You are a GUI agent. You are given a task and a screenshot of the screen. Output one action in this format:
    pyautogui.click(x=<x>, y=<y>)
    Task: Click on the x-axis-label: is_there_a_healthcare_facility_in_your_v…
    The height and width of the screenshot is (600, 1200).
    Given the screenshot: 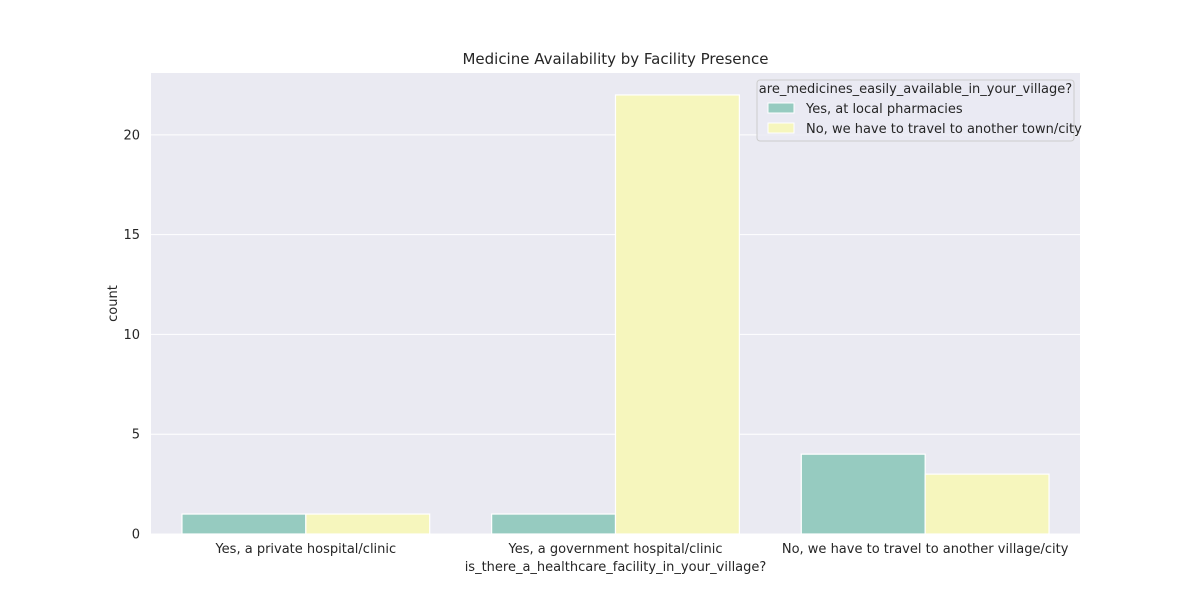 What is the action you would take?
    pyautogui.click(x=616, y=567)
    